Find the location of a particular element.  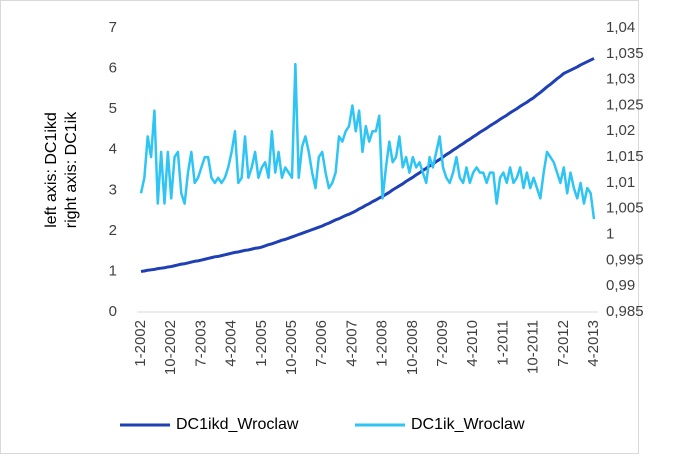

y-axis-title: left axis: DC1ikd is located at coordinates (51, 170).